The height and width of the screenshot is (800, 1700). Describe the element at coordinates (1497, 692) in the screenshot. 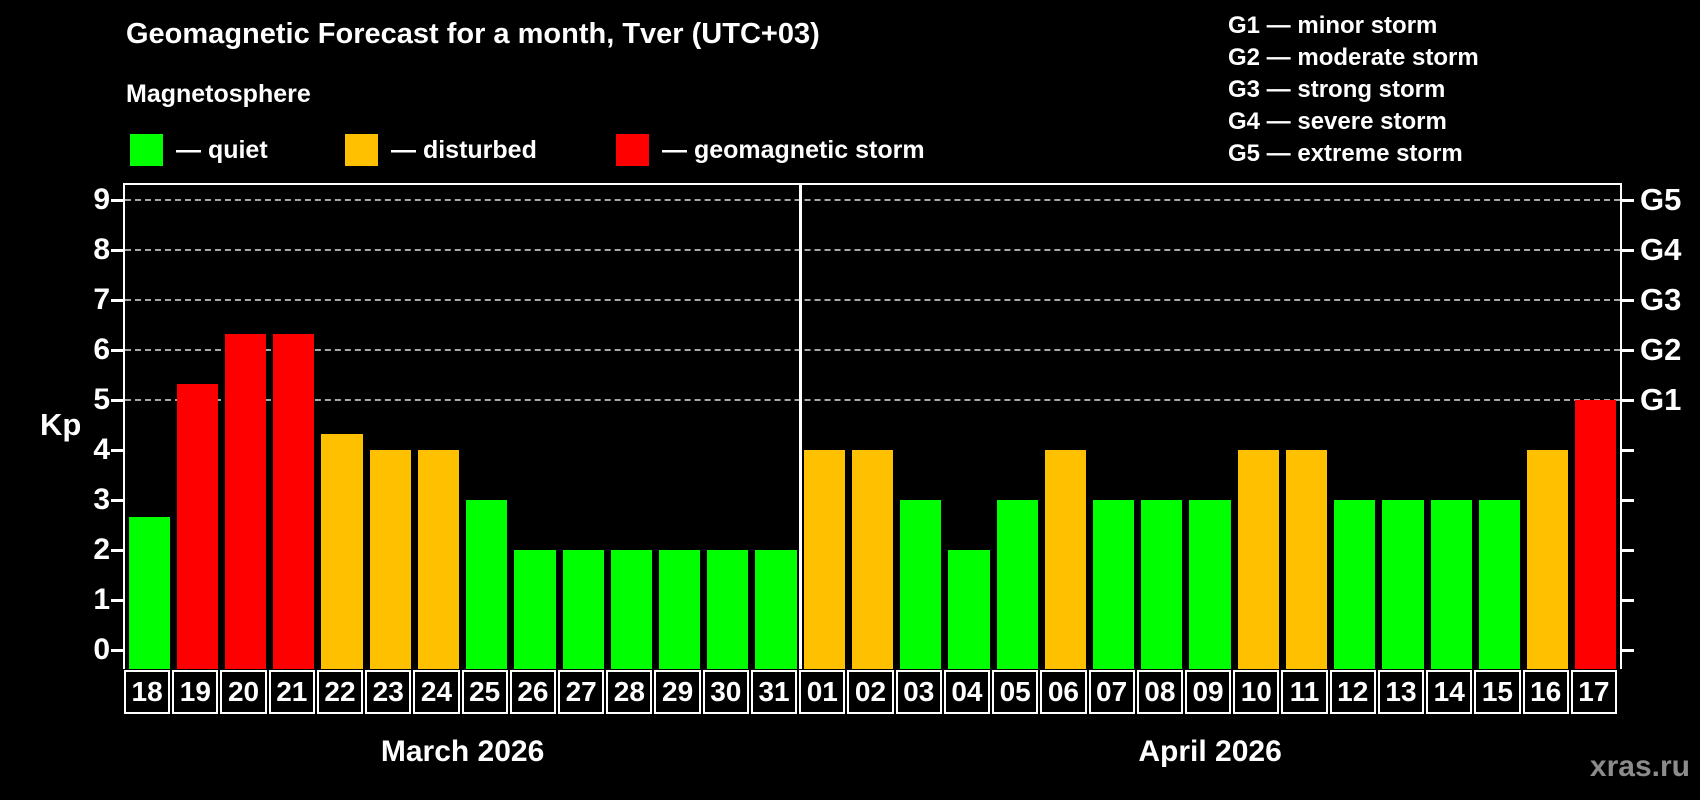

I see `date-label-15: 15` at that location.